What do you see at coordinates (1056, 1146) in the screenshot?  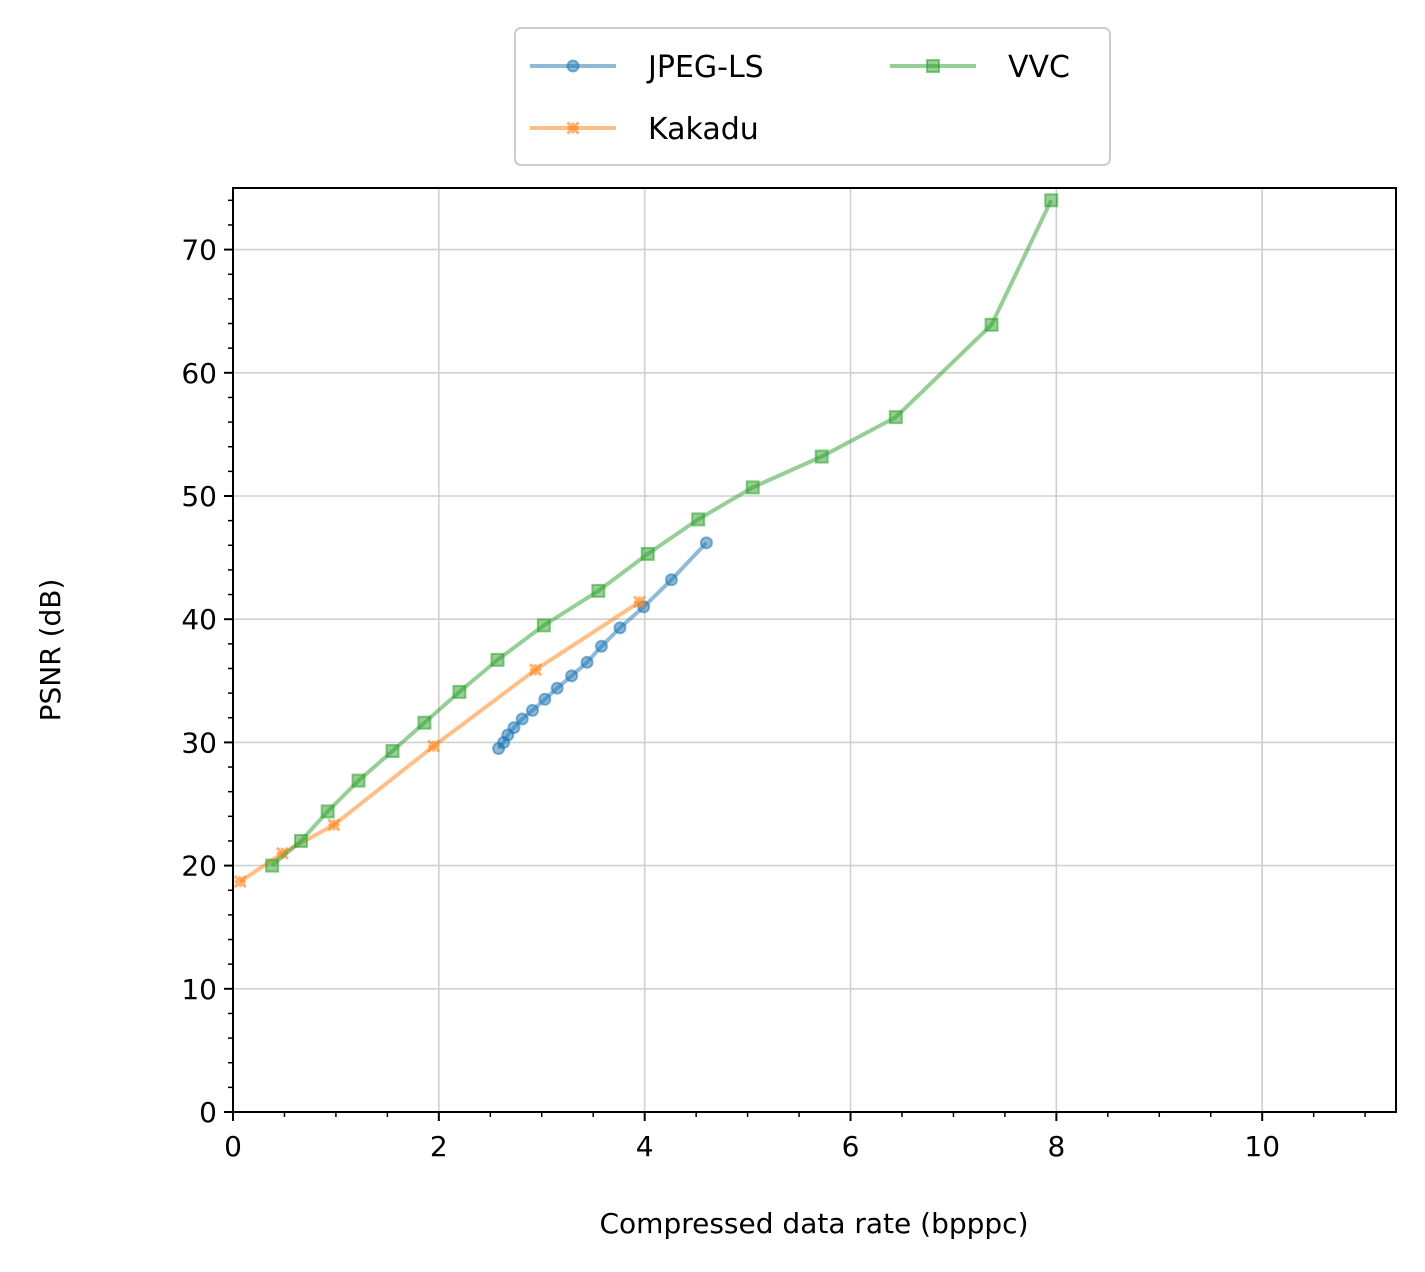 I see `x-tick-label: 8` at bounding box center [1056, 1146].